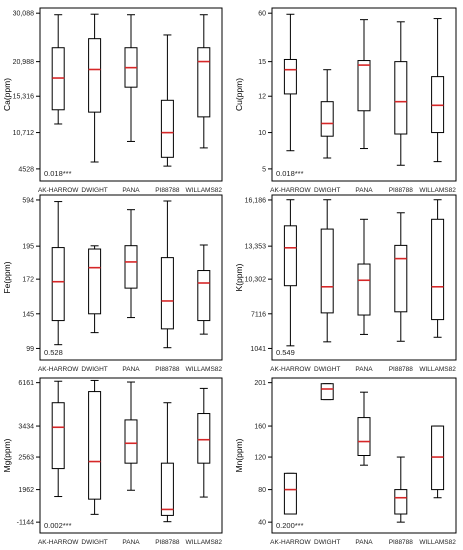 Image resolution: width=463 pixels, height=550 pixels. I want to click on y-tick-label: 120, so click(260, 458).